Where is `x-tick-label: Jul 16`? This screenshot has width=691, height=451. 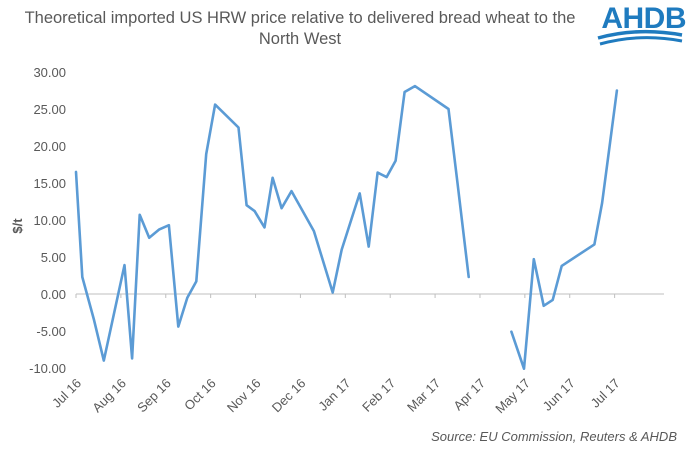
x-tick-label: Jul 16 is located at coordinates (66, 393).